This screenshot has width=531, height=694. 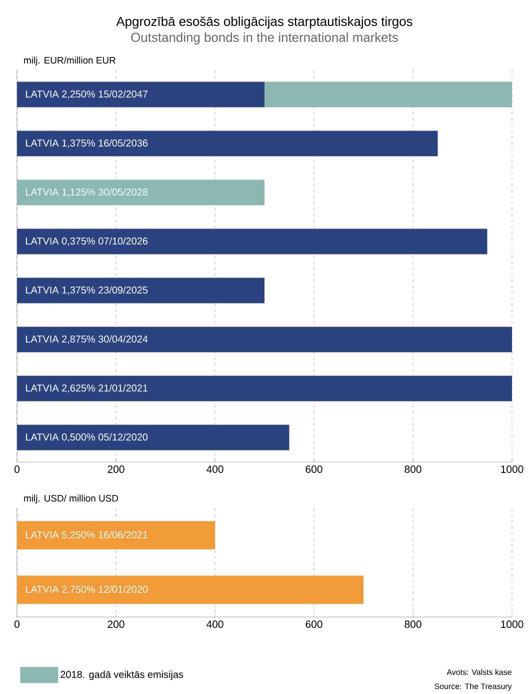 I want to click on y-tick-label: LATVIA 2,250% 15/02/2047, so click(x=87, y=94).